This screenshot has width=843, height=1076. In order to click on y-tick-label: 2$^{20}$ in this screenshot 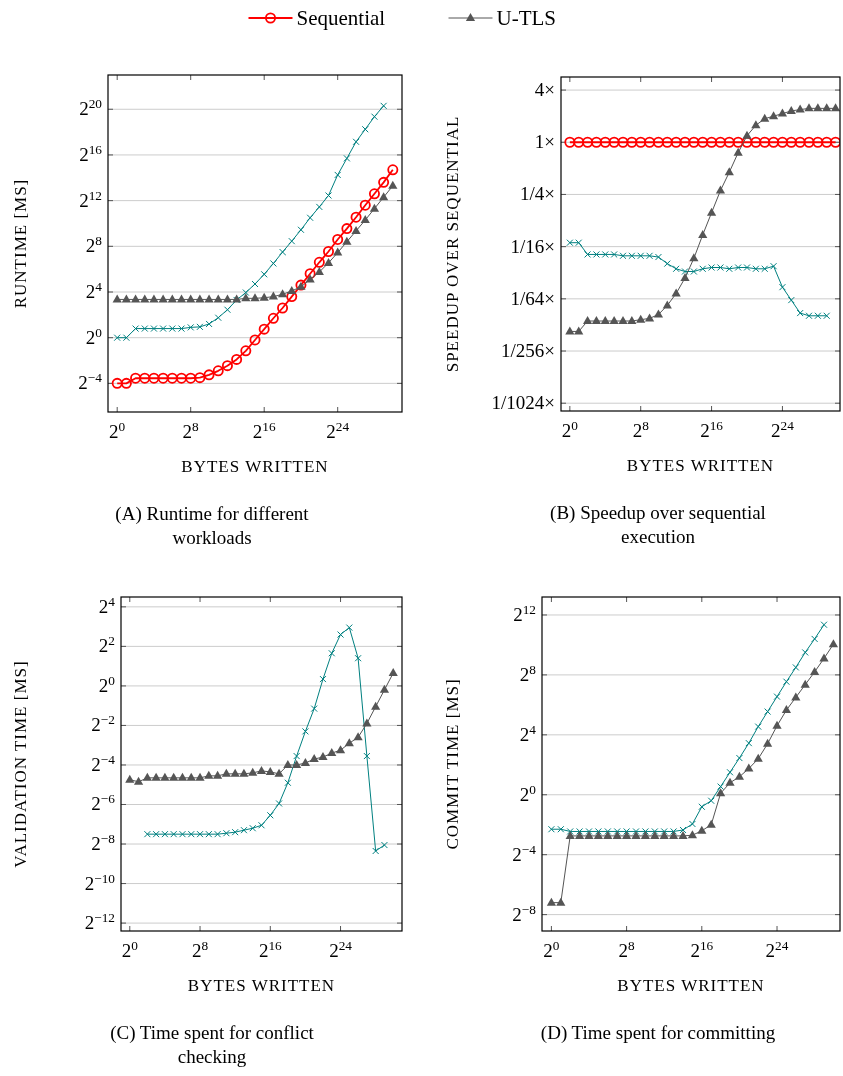, I will do `click(91, 107)`.